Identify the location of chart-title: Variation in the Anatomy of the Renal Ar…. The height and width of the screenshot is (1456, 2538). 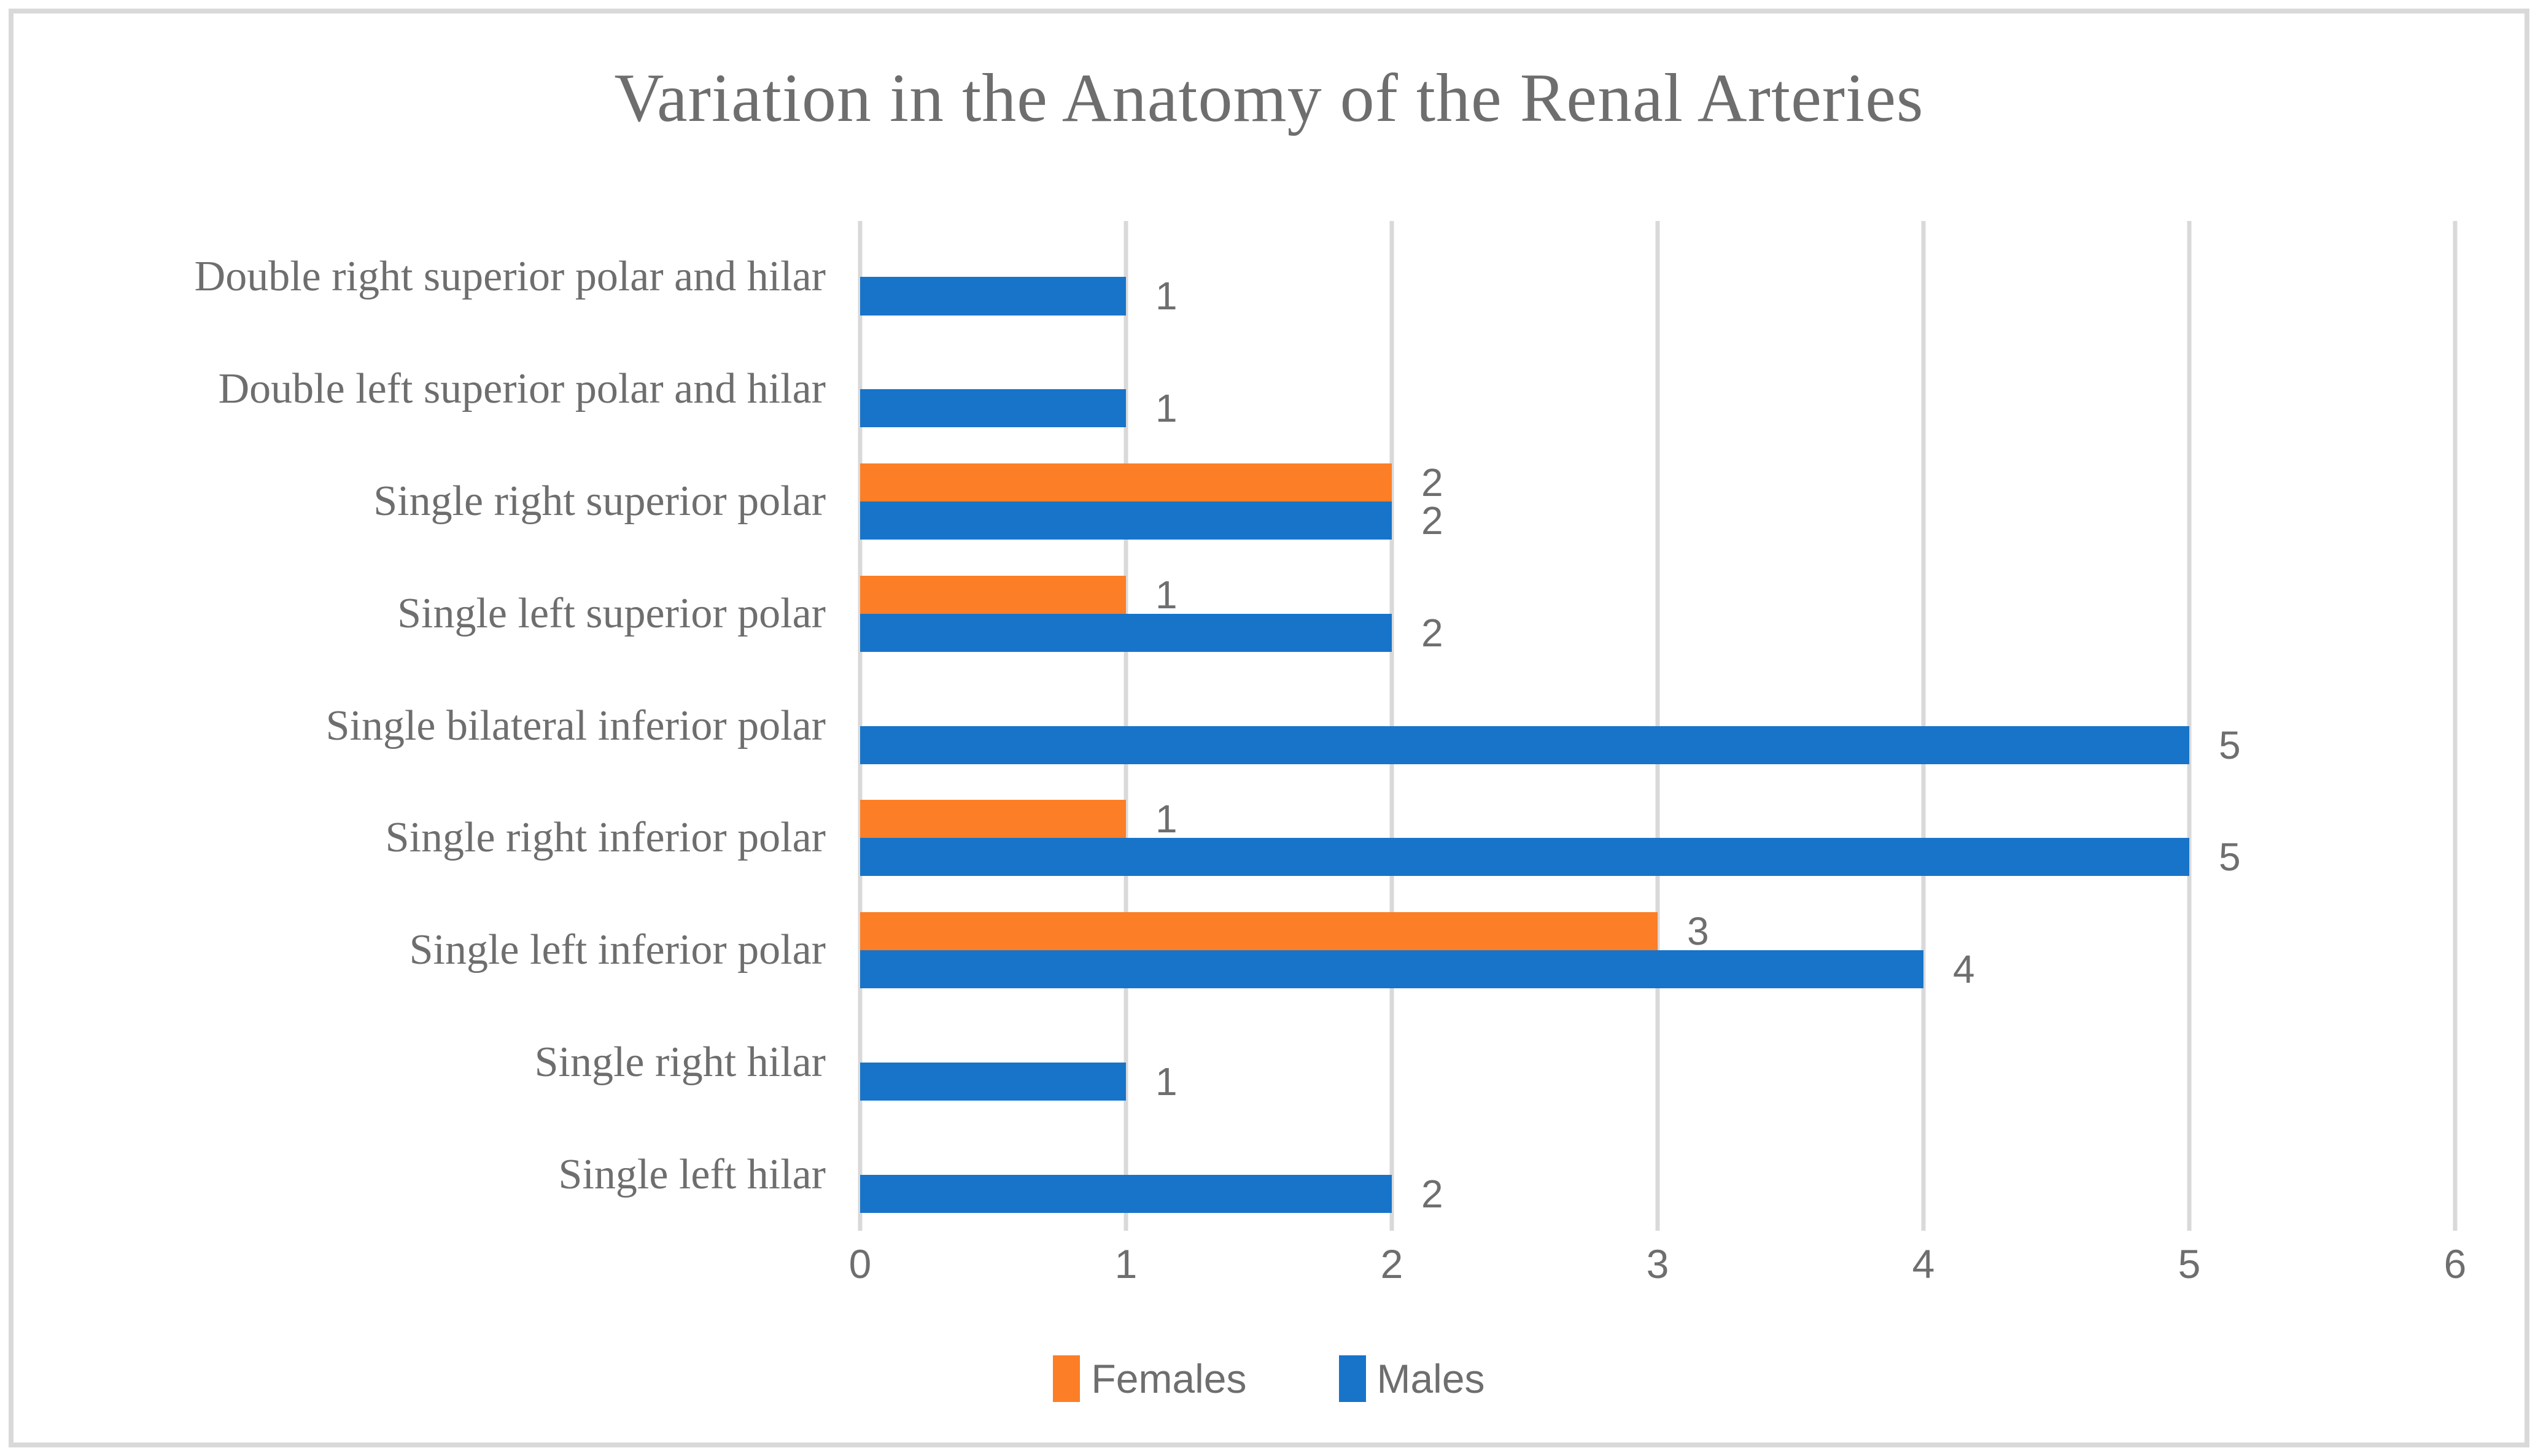
(1269, 98).